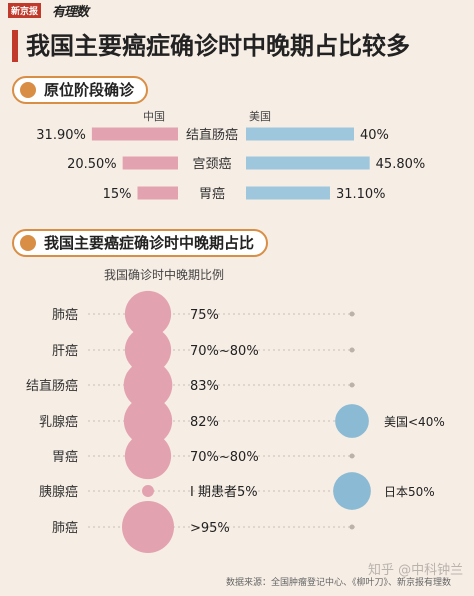 The height and width of the screenshot is (596, 474). Describe the element at coordinates (339, 583) in the screenshot. I see `data-source: 数据来源：全国肿瘤登记中心、《柳叶刀》、新京报有理数` at that location.